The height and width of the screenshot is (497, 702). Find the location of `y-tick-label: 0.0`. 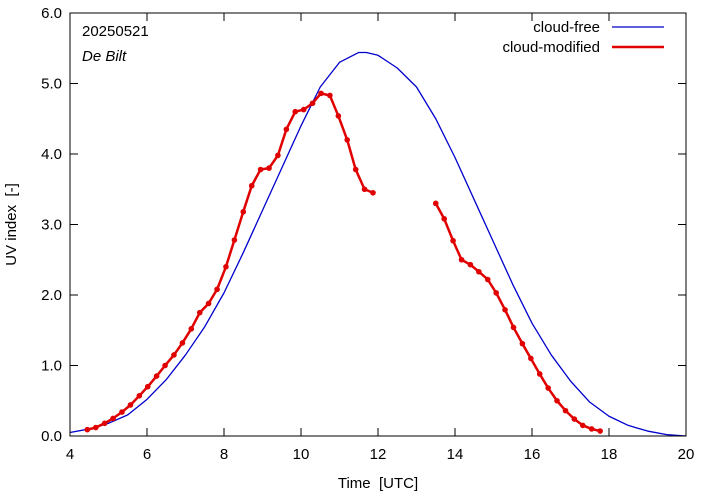

y-tick-label: 0.0 is located at coordinates (51, 436).